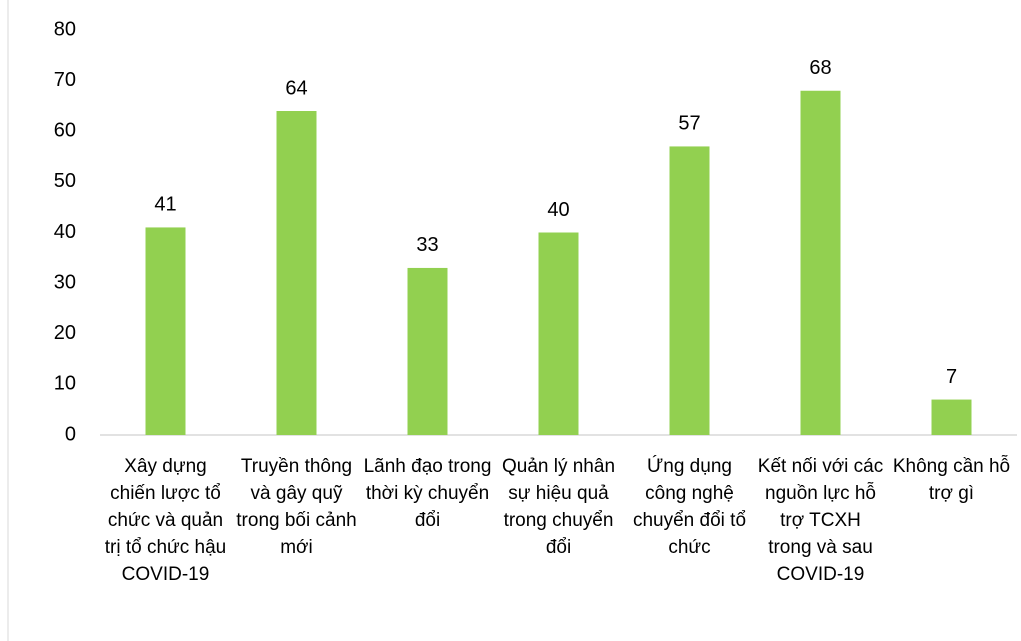 The height and width of the screenshot is (641, 1021). What do you see at coordinates (689, 124) in the screenshot?
I see `data-label: 57` at bounding box center [689, 124].